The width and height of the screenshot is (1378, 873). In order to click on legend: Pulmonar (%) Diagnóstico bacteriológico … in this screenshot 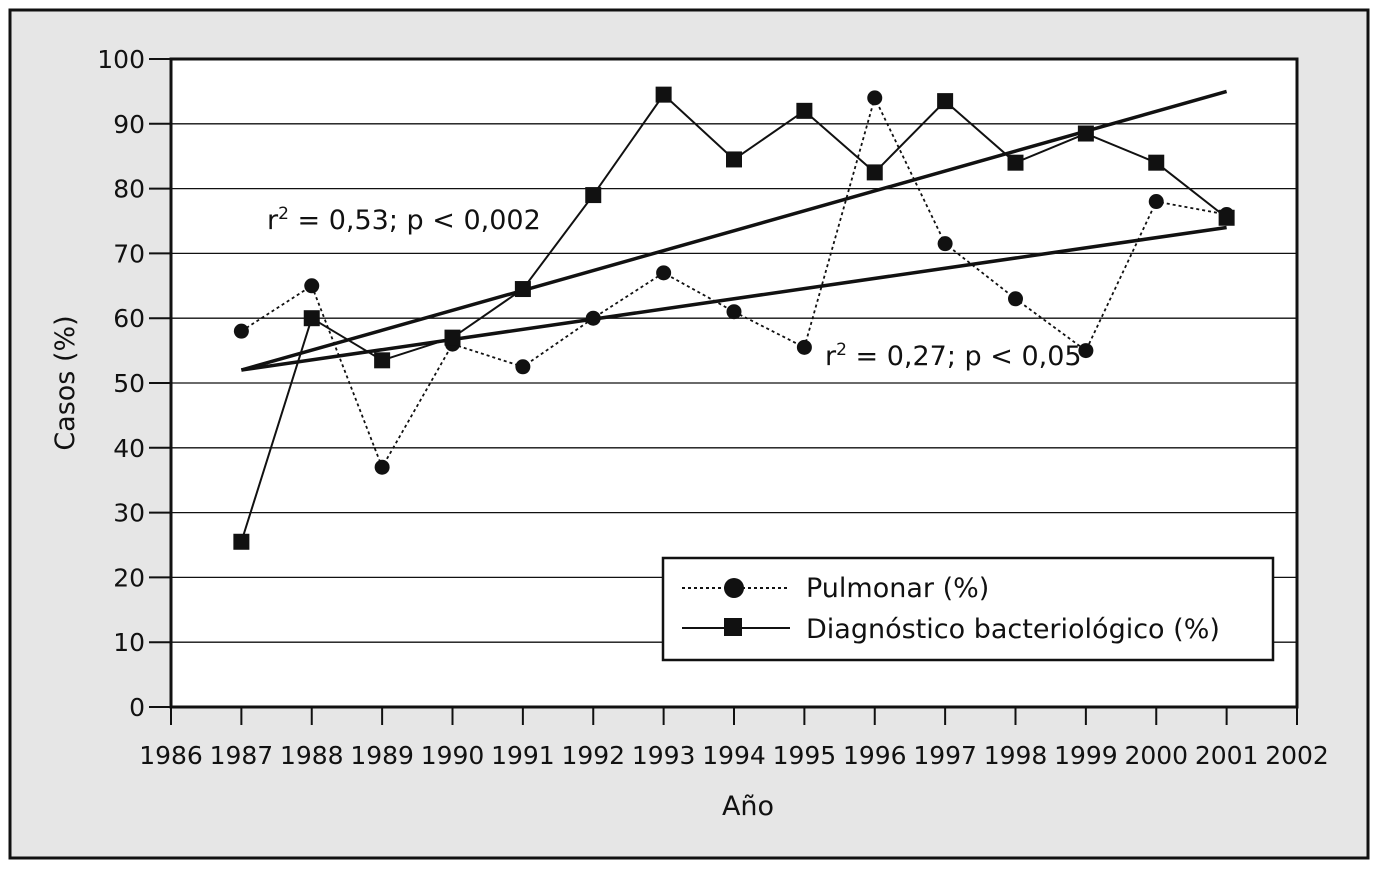, I will do `click(968, 609)`.